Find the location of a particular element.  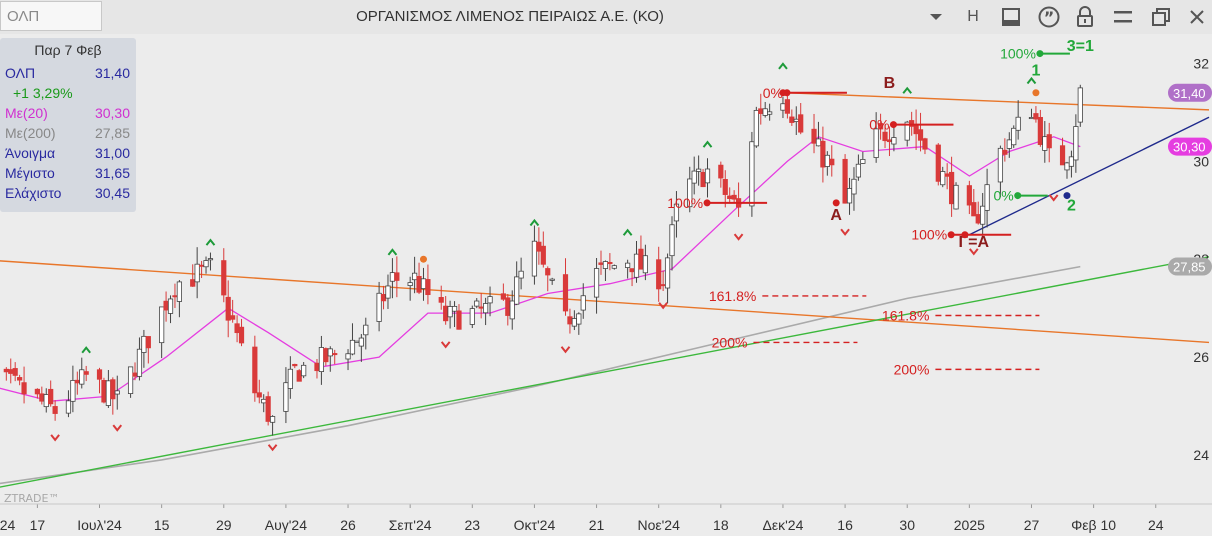

menu-button is located at coordinates (1123, 17).